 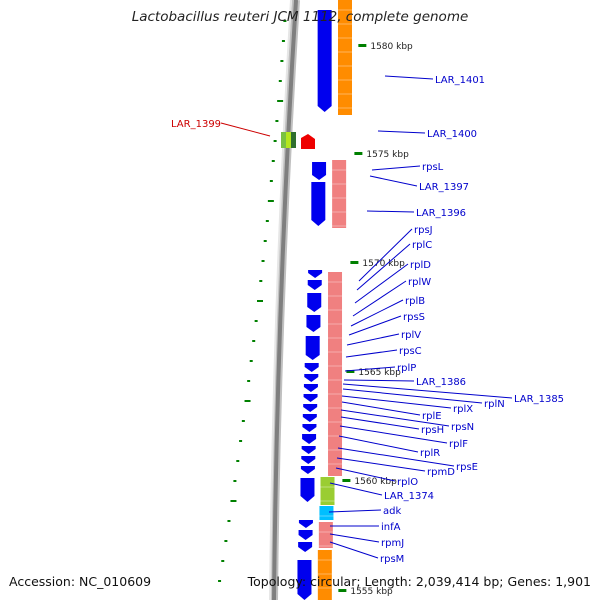 I want to click on gene-label: rplR, so click(x=430, y=453).